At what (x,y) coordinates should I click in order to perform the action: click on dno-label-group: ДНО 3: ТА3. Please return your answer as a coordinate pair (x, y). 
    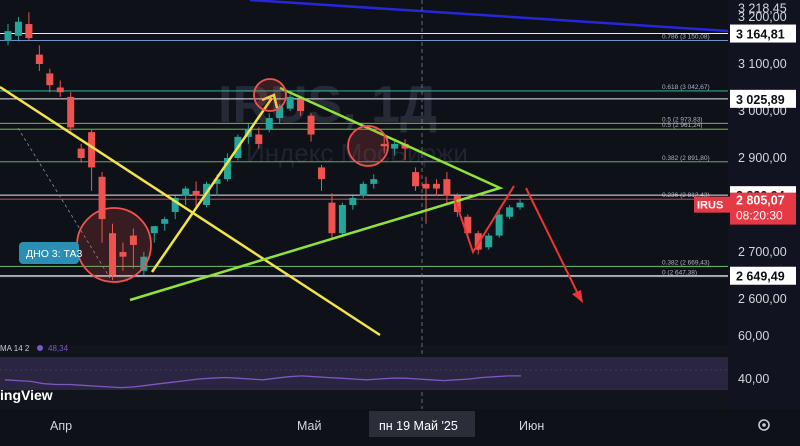
    Looking at the image, I should click on (51, 253).